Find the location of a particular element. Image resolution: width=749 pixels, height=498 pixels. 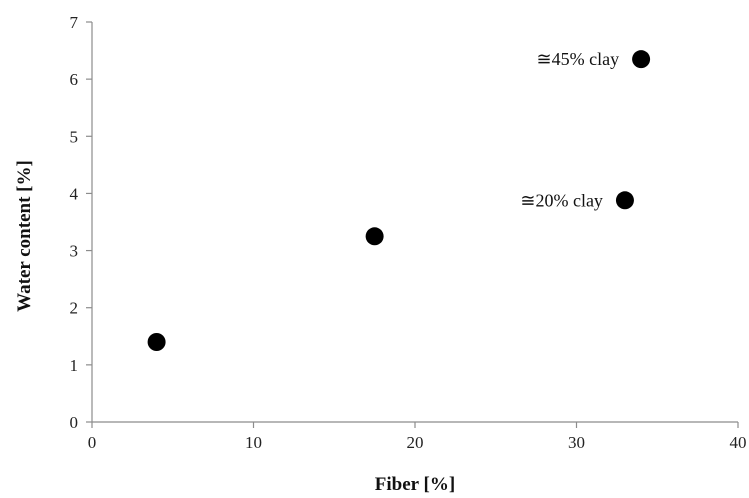

x-axis-title: Fiber [%] is located at coordinates (415, 484).